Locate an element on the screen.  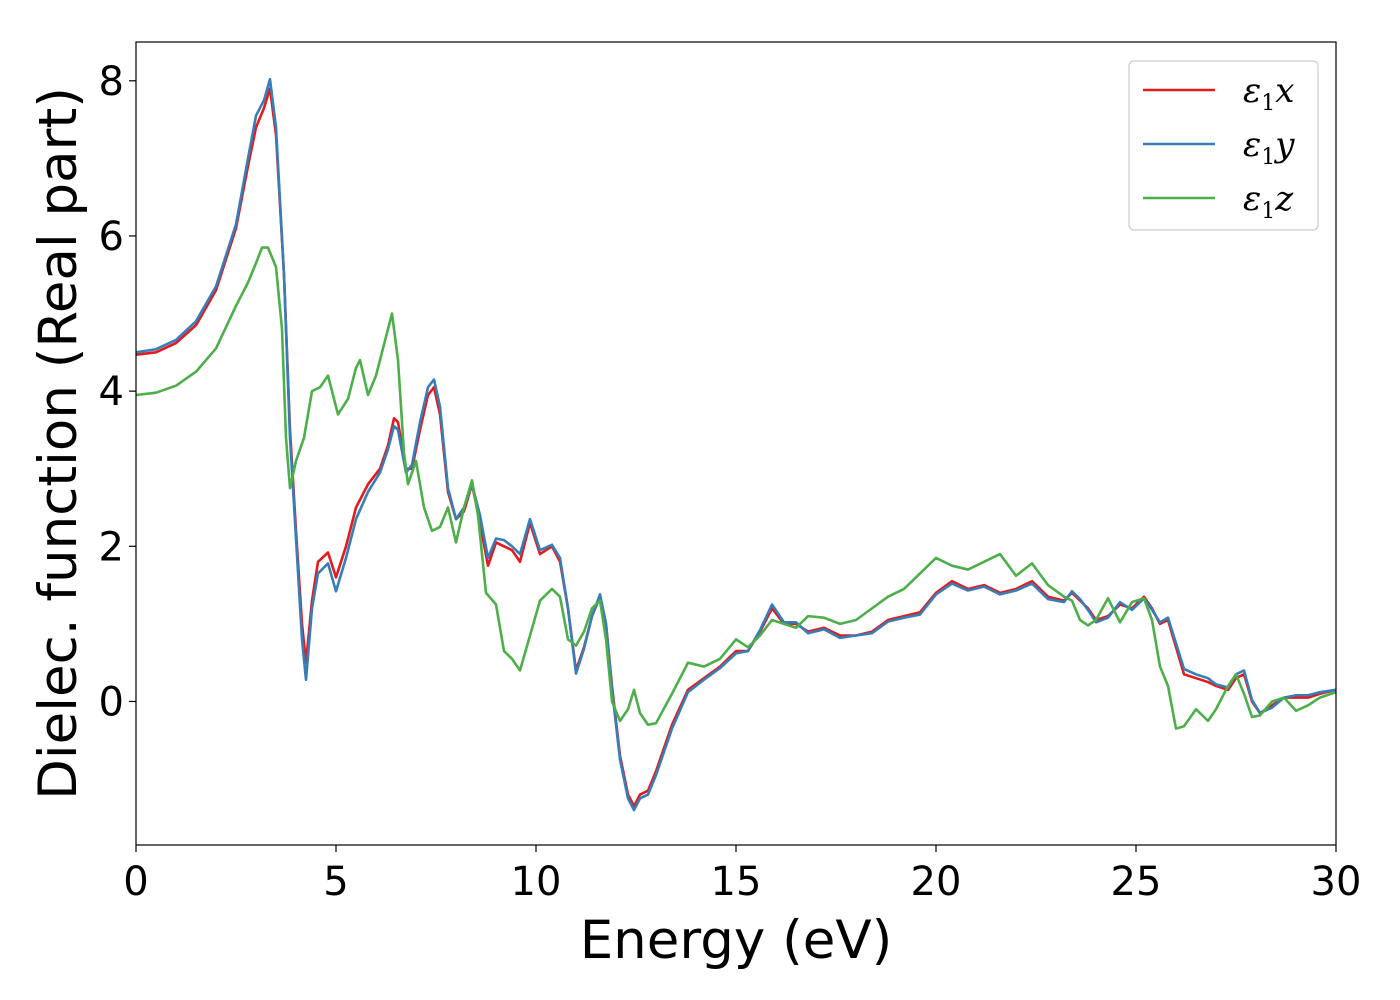
x-tick-label: 30 is located at coordinates (1336, 882).